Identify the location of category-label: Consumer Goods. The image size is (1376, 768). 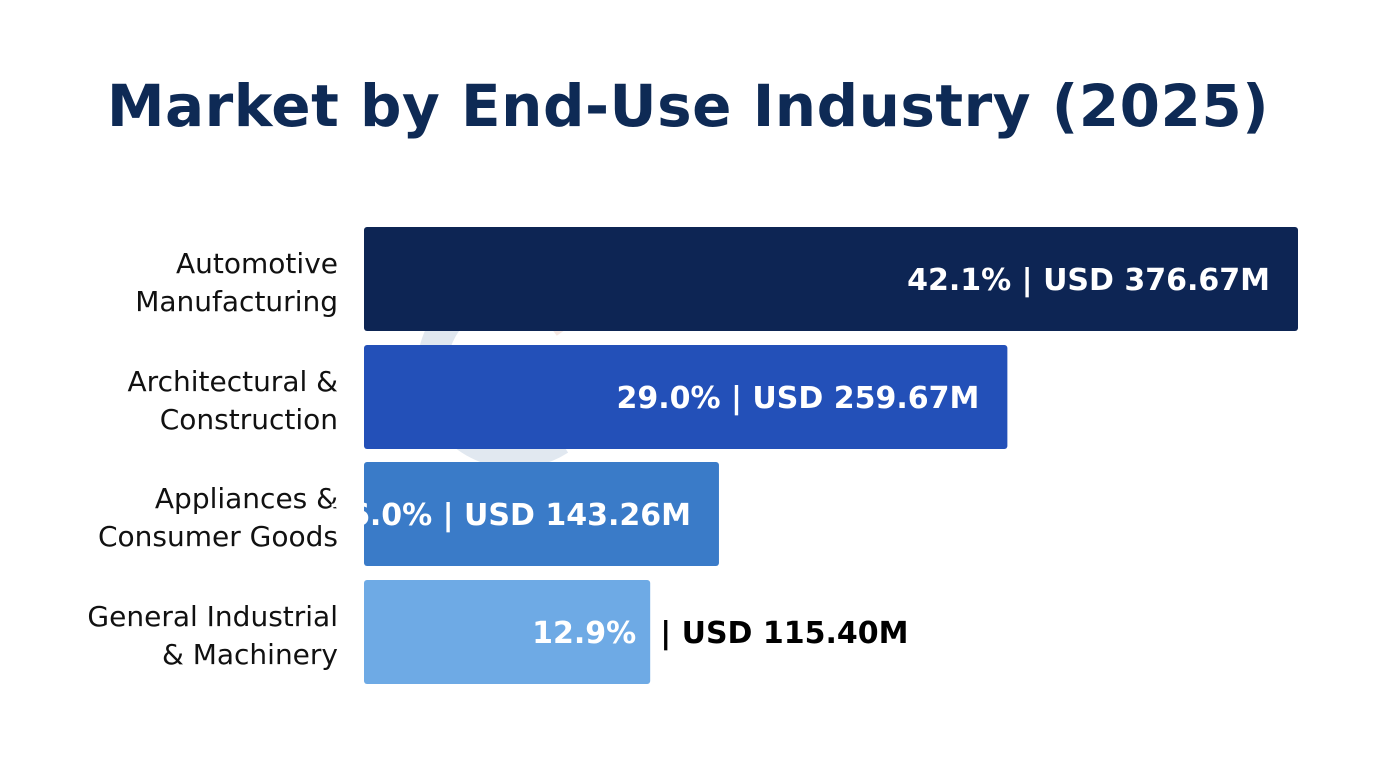
(218, 536).